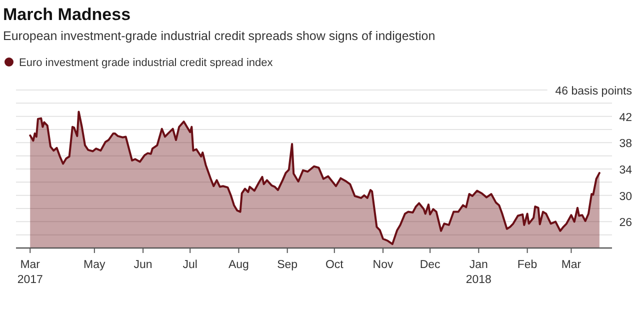 The image size is (640, 326). What do you see at coordinates (479, 272) in the screenshot?
I see `x-tick-label: Jan 2018` at bounding box center [479, 272].